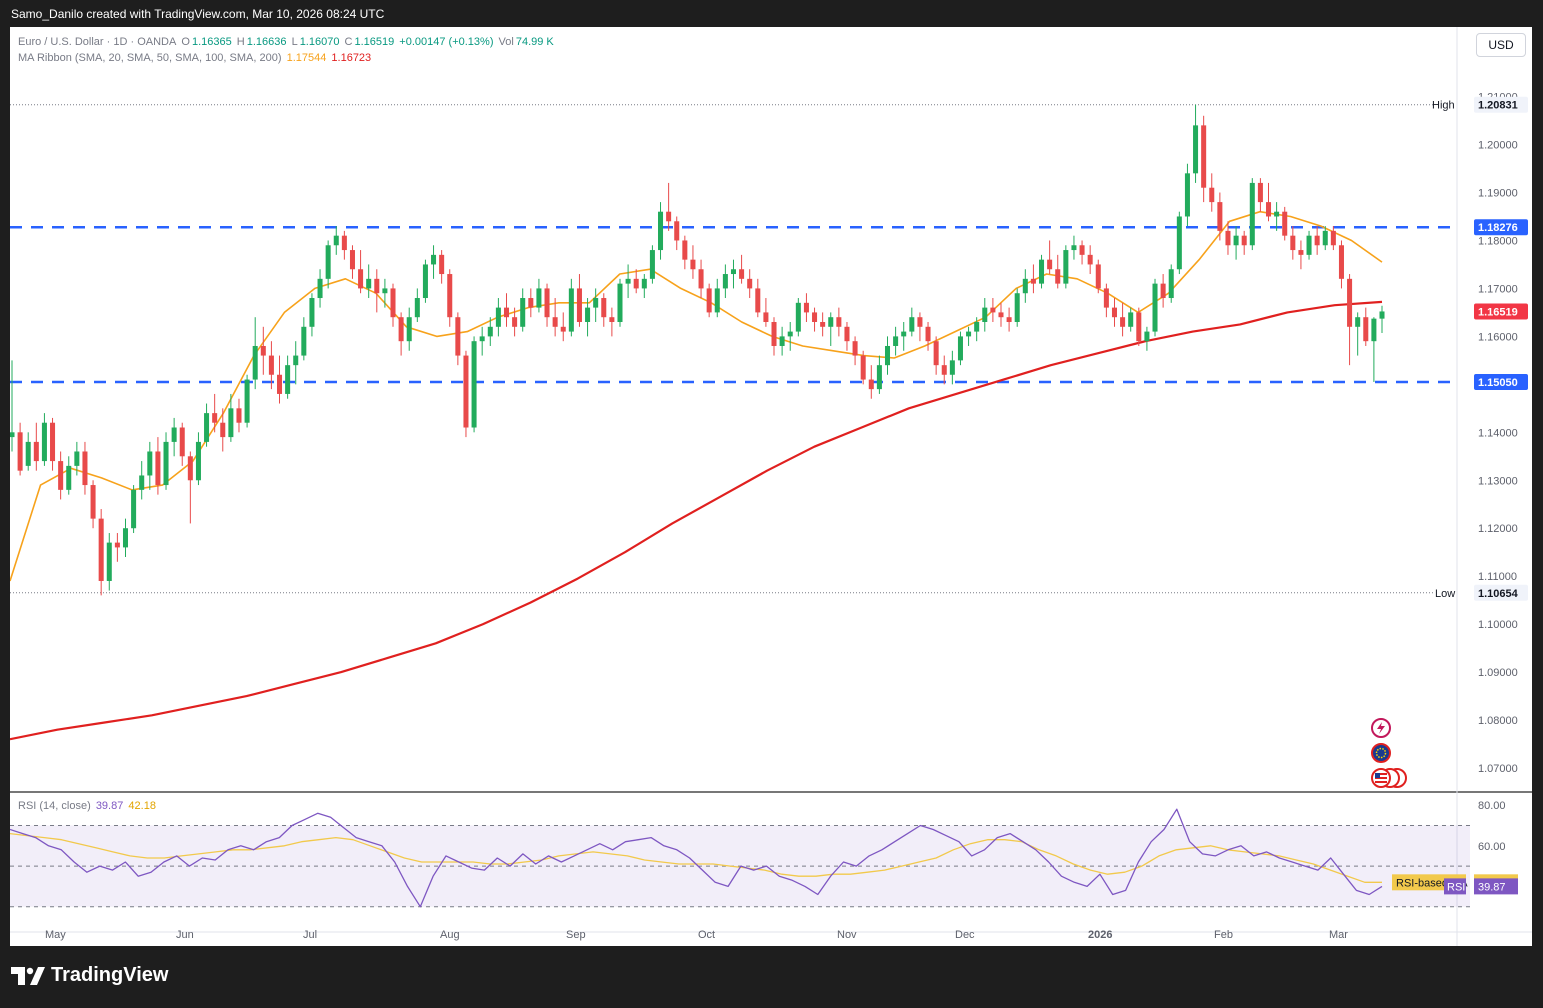  I want to click on rsi-tick-label: 80.00, so click(1492, 806).